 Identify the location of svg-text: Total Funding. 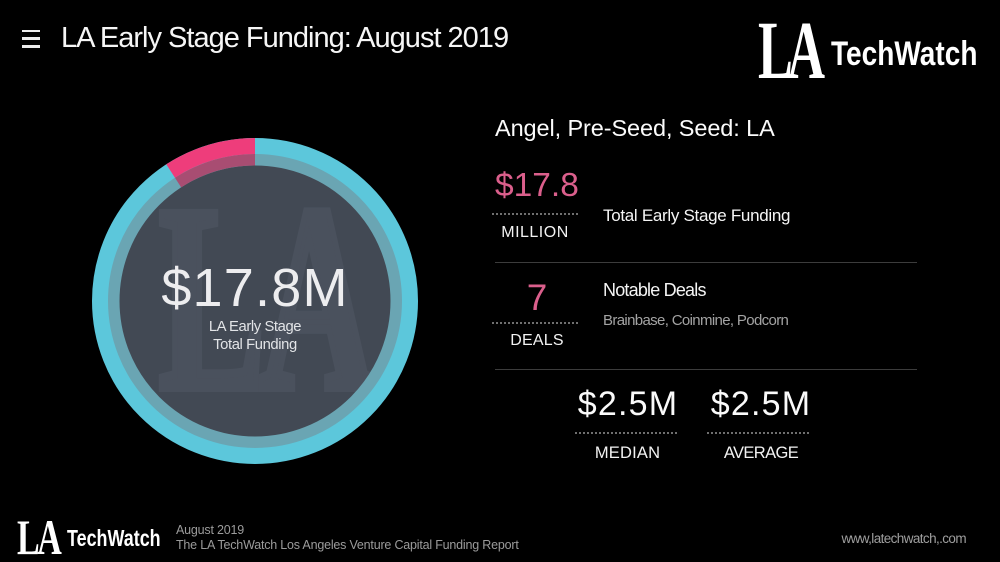
(255, 345).